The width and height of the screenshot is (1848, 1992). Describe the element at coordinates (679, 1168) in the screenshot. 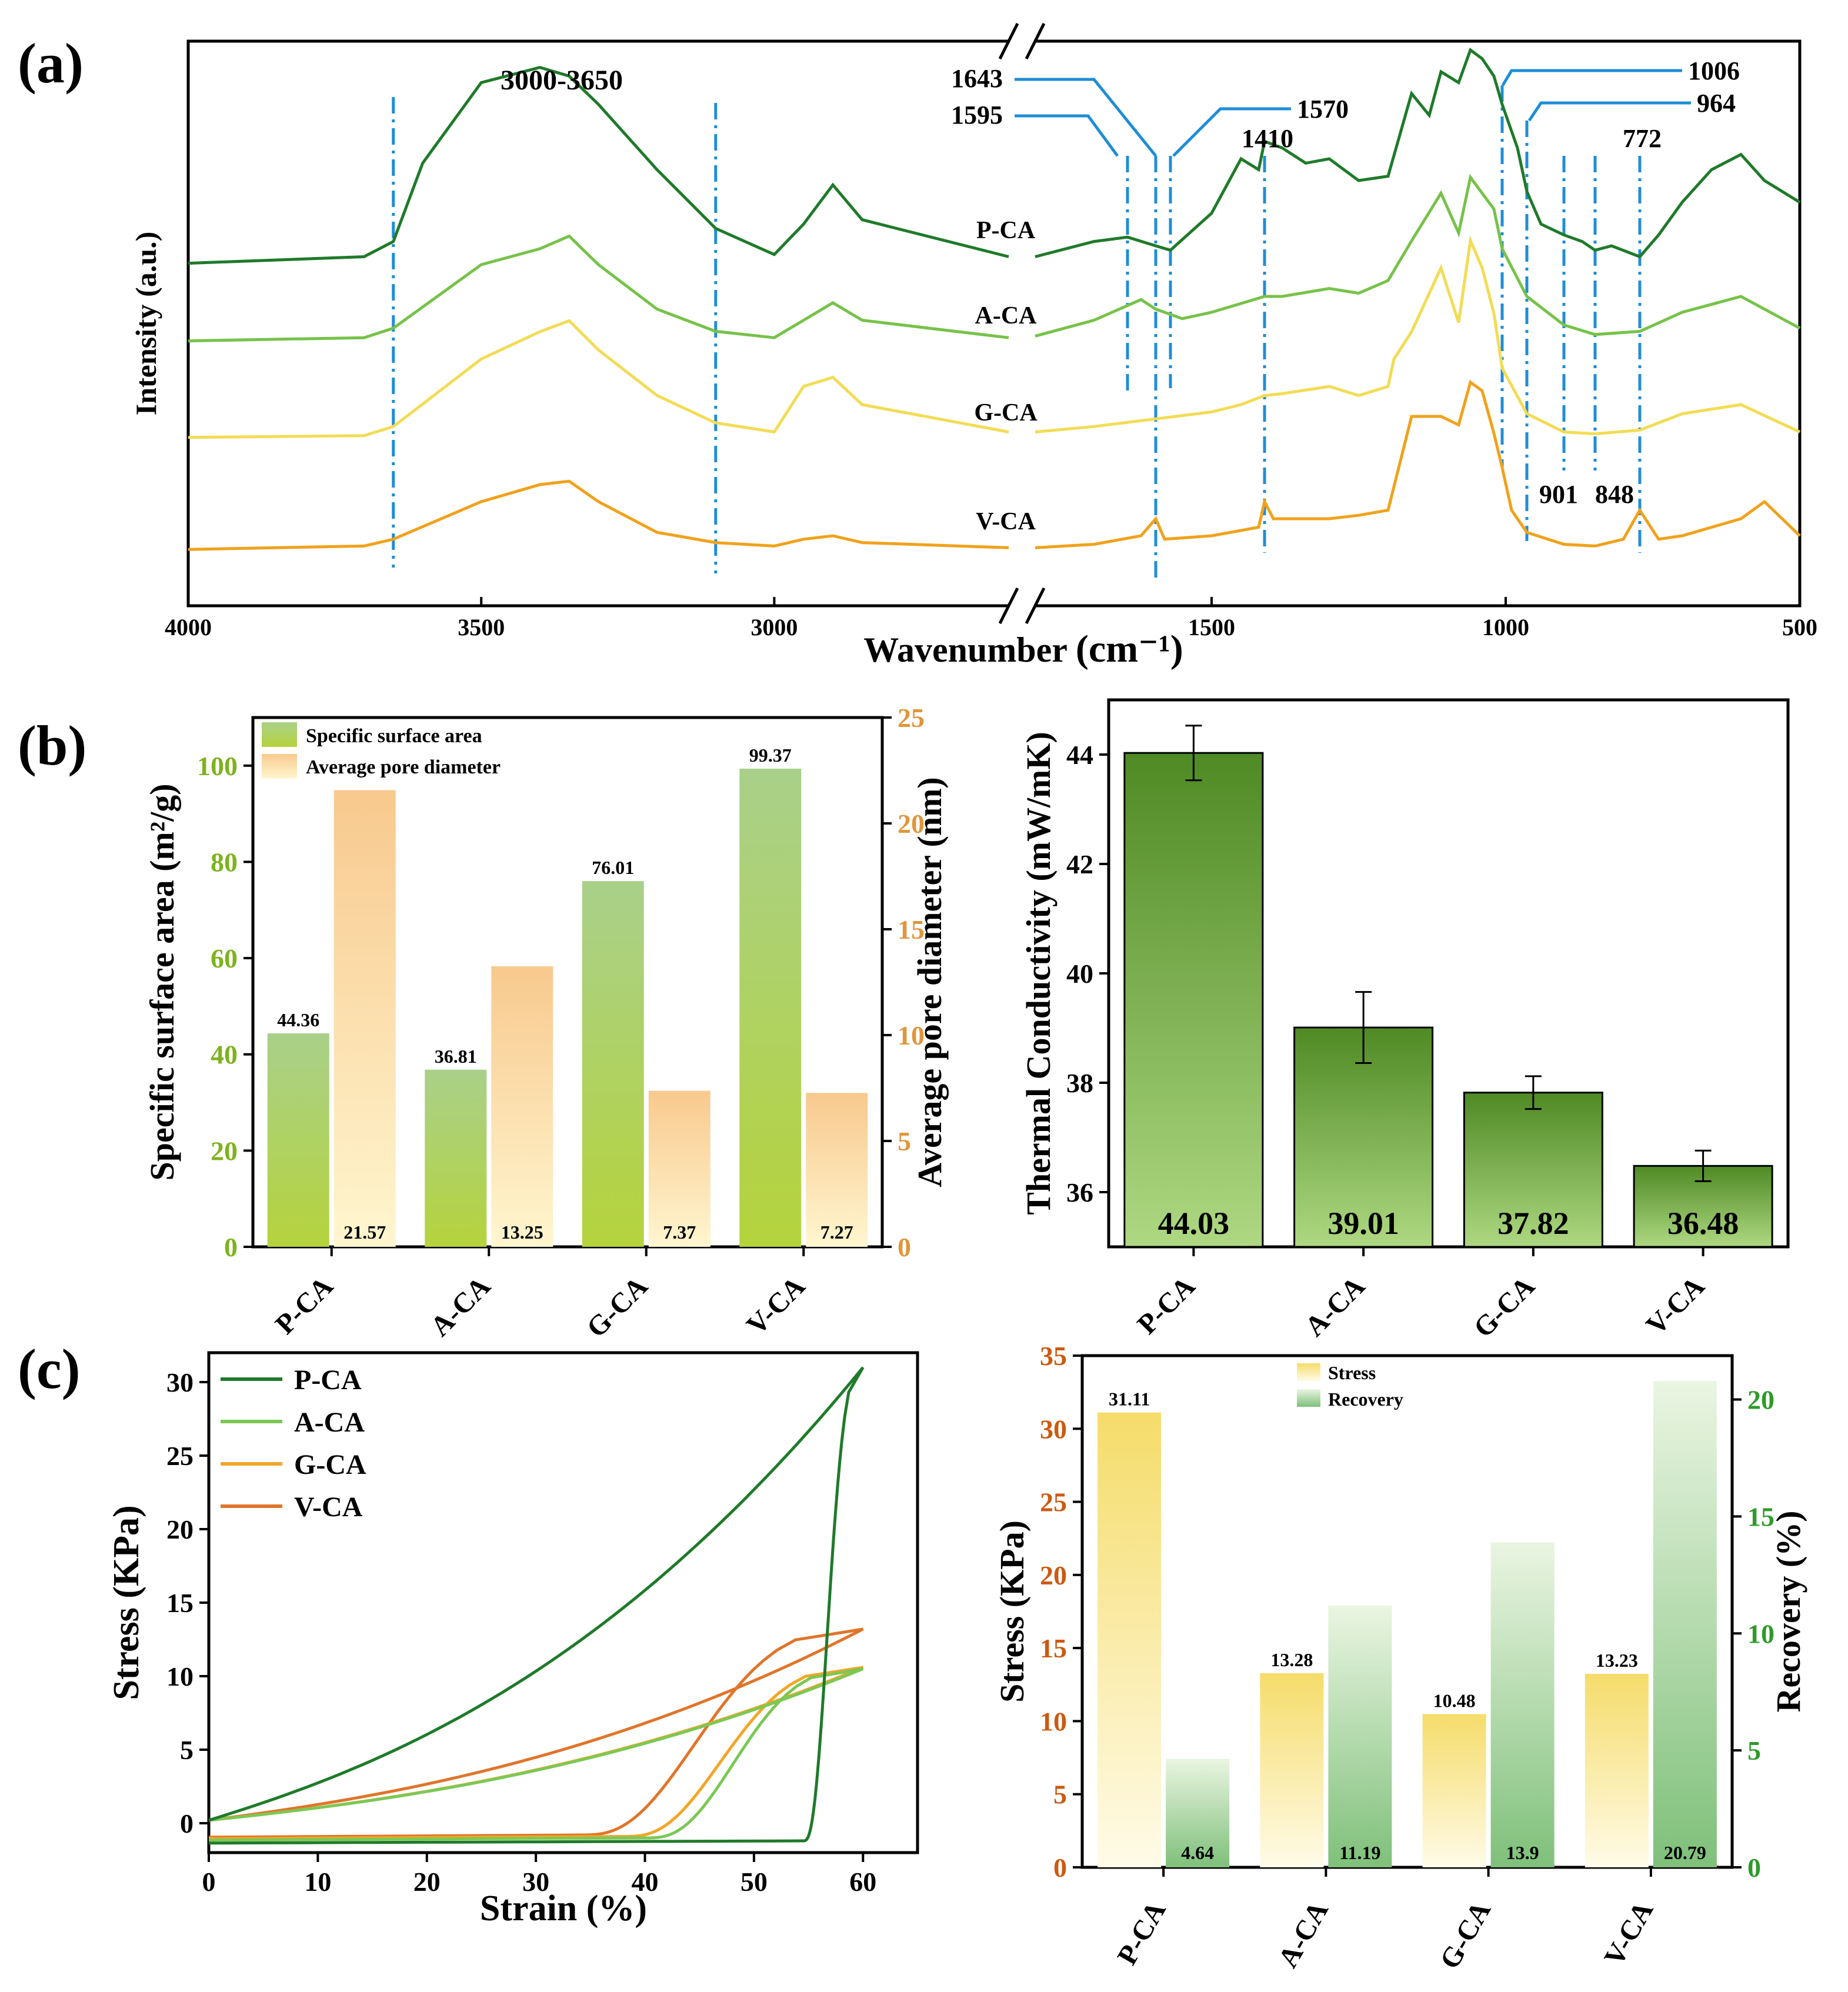

I see `bet-bar-apd-g-ca` at that location.